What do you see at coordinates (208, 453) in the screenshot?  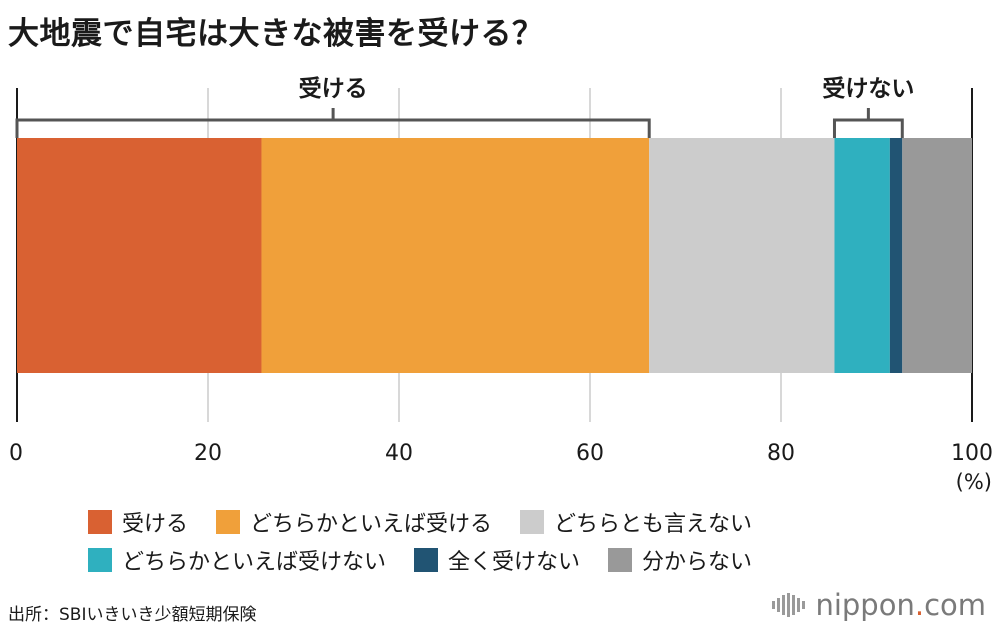 I see `x-tick-label: 20` at bounding box center [208, 453].